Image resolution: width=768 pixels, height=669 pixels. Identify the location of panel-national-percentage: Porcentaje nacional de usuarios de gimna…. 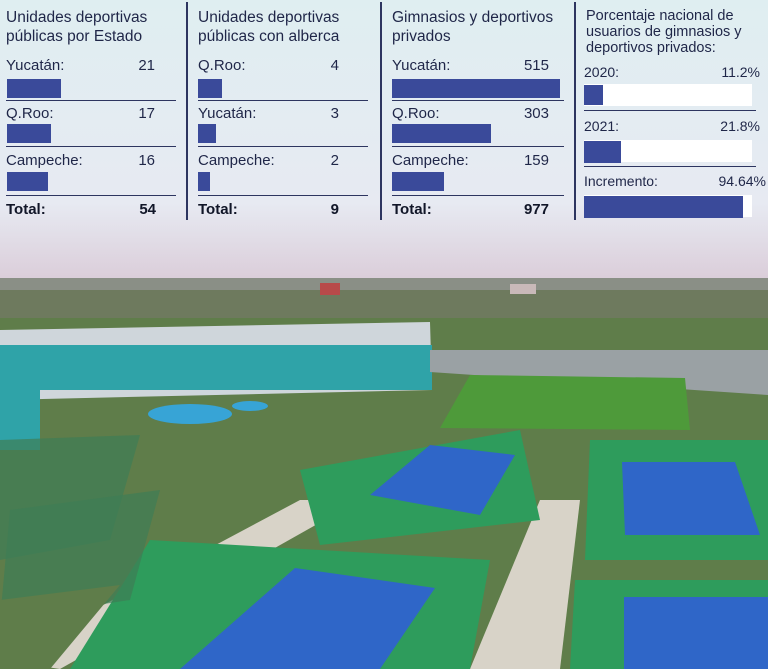
(673, 111).